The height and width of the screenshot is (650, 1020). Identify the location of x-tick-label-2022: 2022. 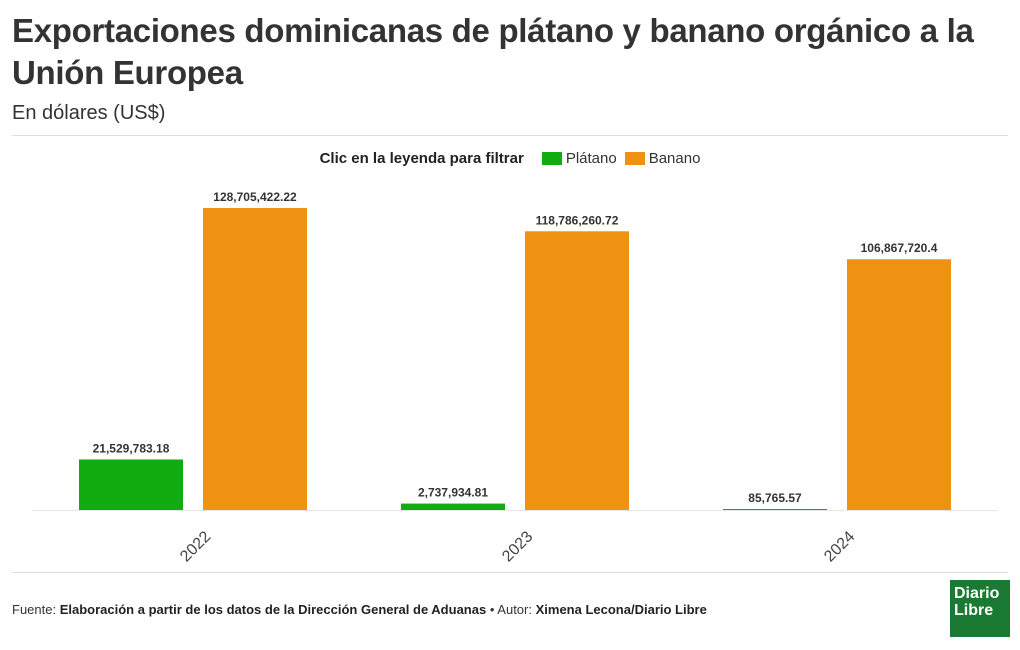
(195, 546).